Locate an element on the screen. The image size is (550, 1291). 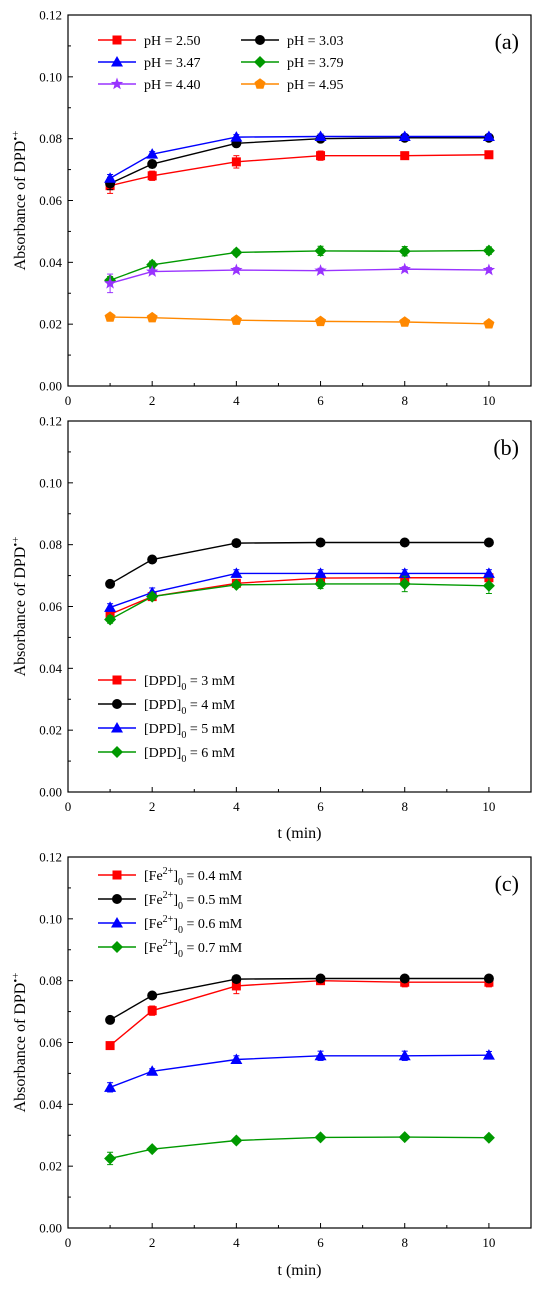
legend-item: [DPD]0 = 4 mM is located at coordinates (167, 707).